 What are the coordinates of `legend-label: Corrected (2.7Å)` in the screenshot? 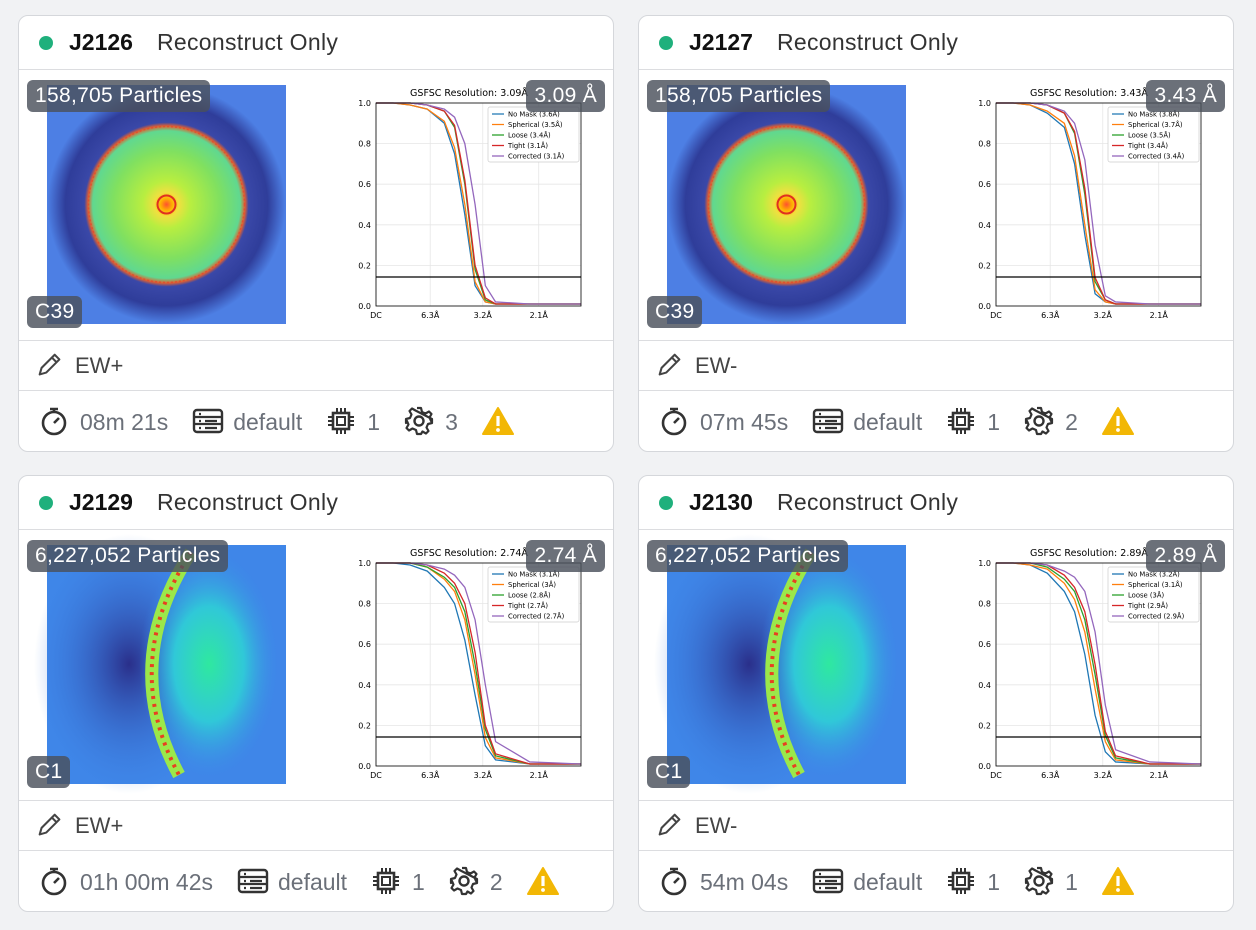 It's located at (536, 616).